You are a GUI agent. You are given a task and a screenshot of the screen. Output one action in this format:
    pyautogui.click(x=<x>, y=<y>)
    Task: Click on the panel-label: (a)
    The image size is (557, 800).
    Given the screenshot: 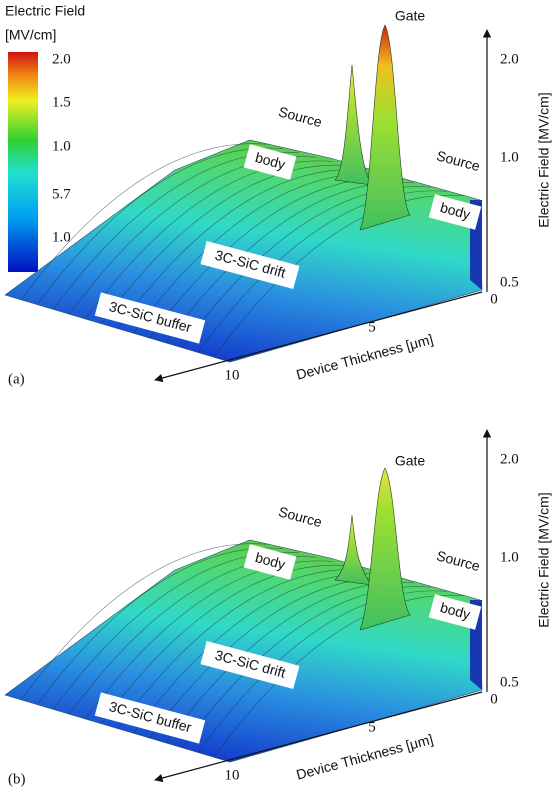 What is the action you would take?
    pyautogui.click(x=16, y=379)
    